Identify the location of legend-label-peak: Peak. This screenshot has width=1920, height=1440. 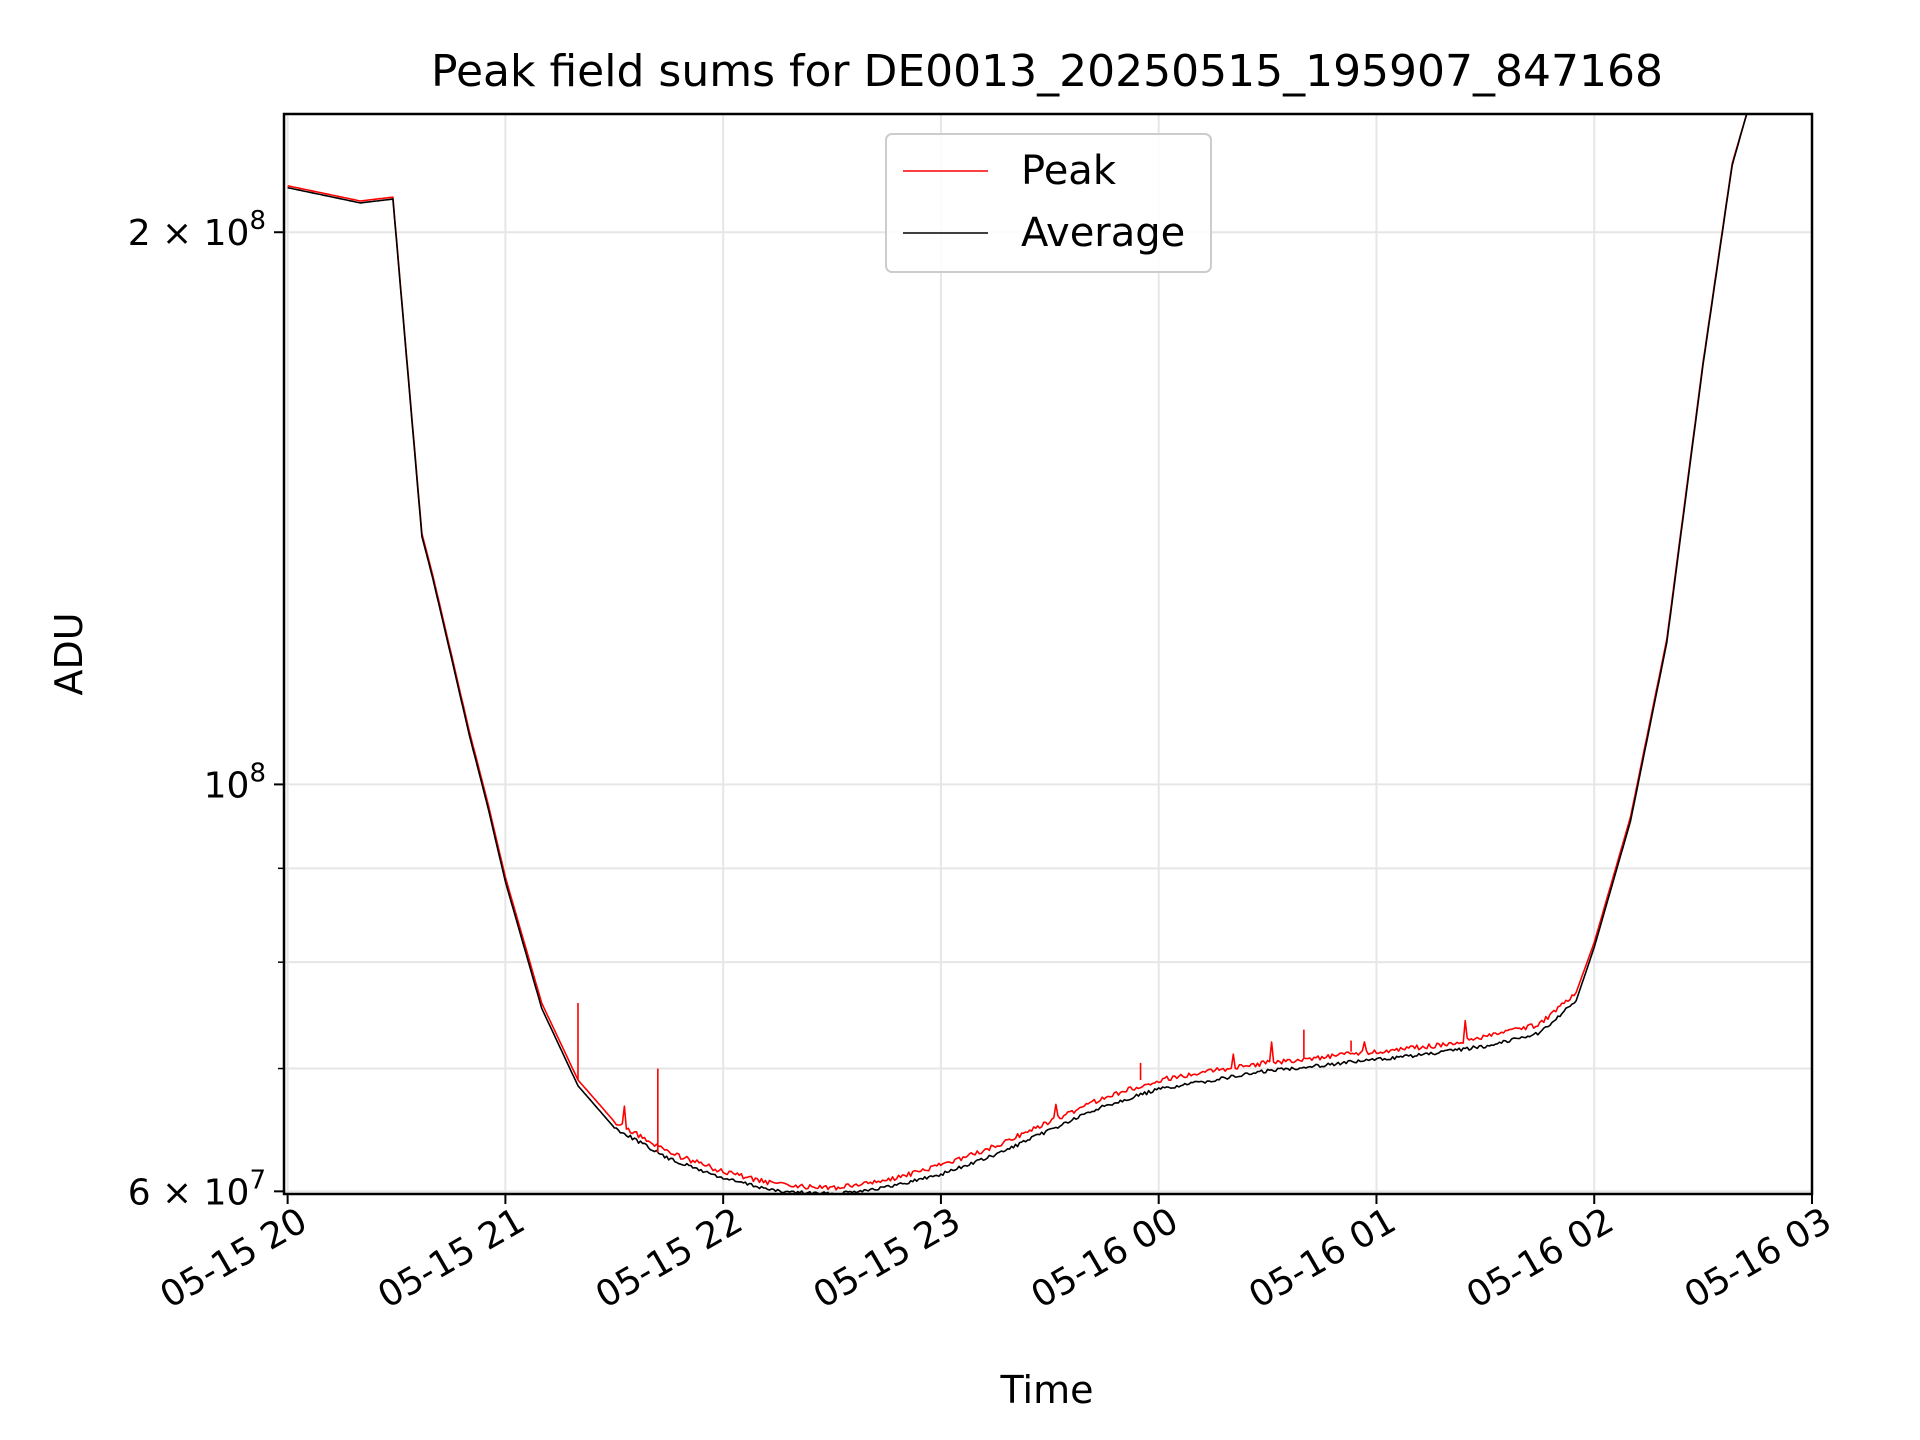
(1069, 171).